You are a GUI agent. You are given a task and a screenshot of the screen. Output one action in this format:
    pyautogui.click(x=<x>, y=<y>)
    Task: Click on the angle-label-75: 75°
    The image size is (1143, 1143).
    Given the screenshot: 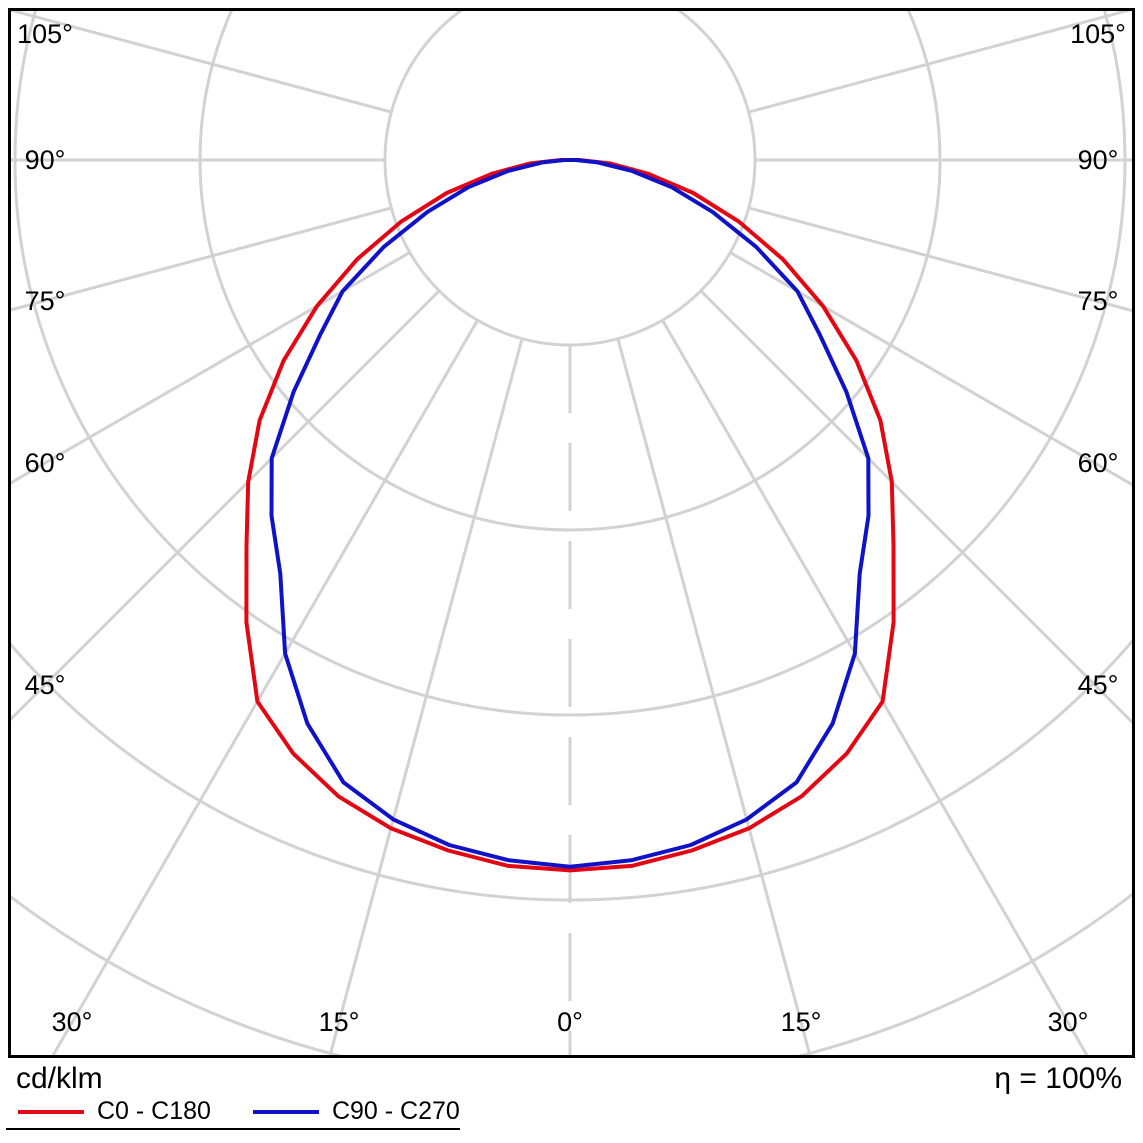 What is the action you would take?
    pyautogui.click(x=1098, y=301)
    